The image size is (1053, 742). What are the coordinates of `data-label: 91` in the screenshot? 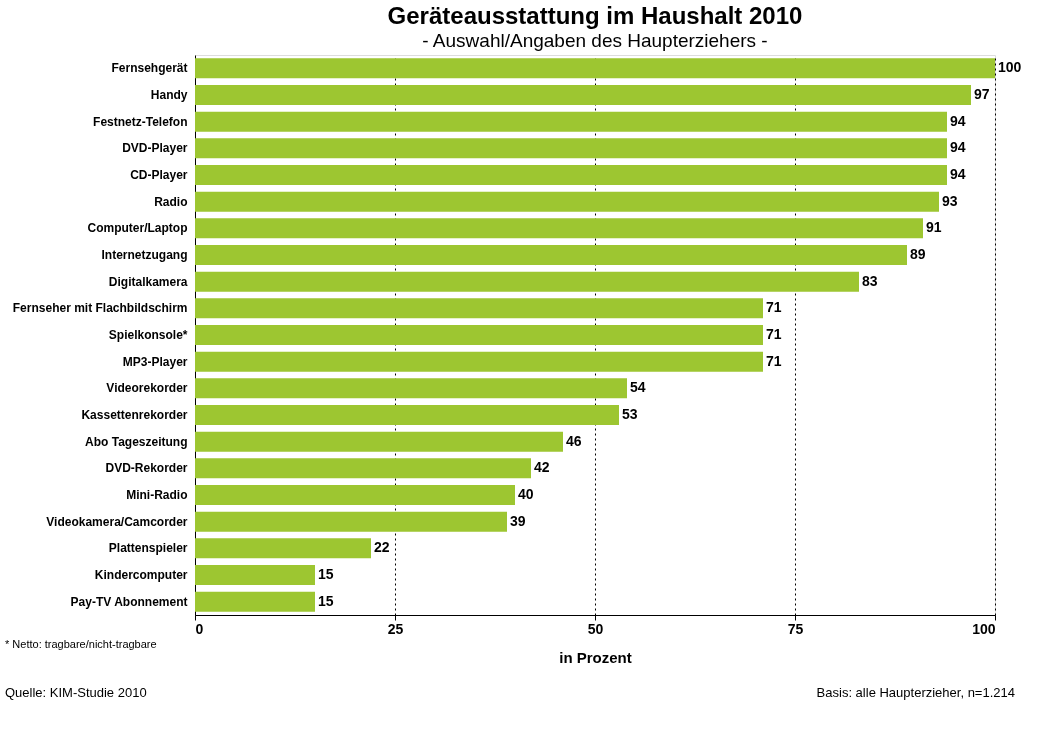 It's located at (934, 227).